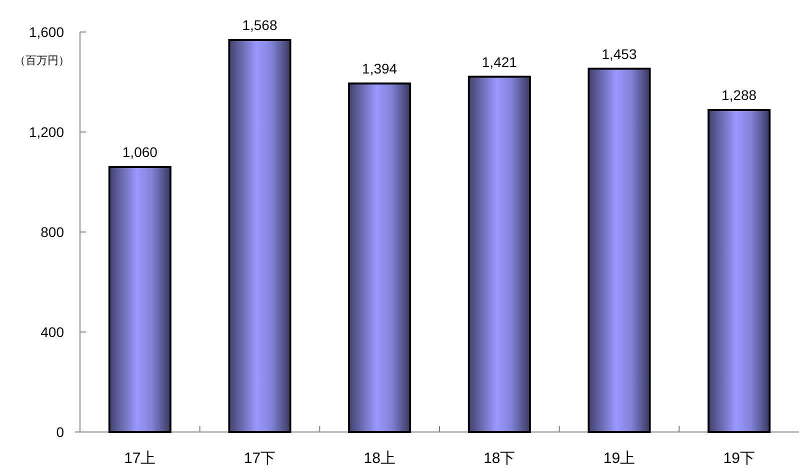  I want to click on x-tick-label: 17下, so click(260, 458).